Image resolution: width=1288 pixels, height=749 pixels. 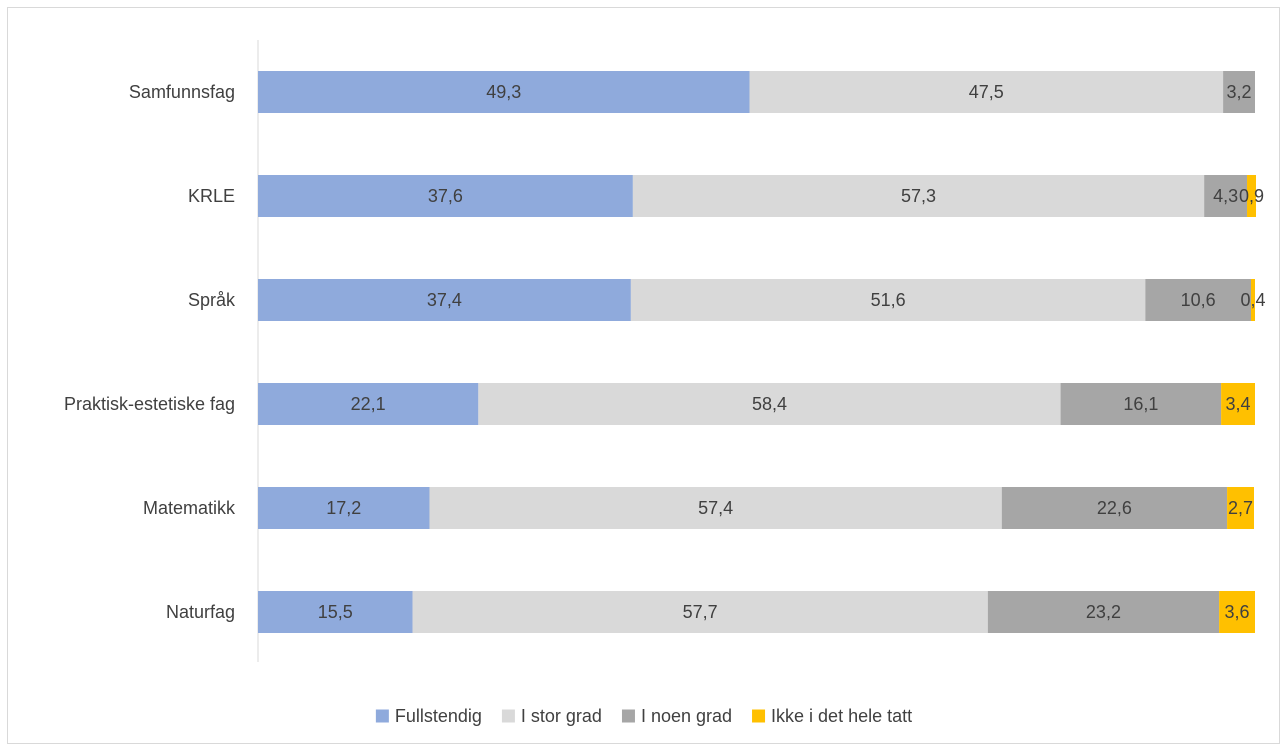 What do you see at coordinates (200, 612) in the screenshot?
I see `category-label-naturfag: Naturfag` at bounding box center [200, 612].